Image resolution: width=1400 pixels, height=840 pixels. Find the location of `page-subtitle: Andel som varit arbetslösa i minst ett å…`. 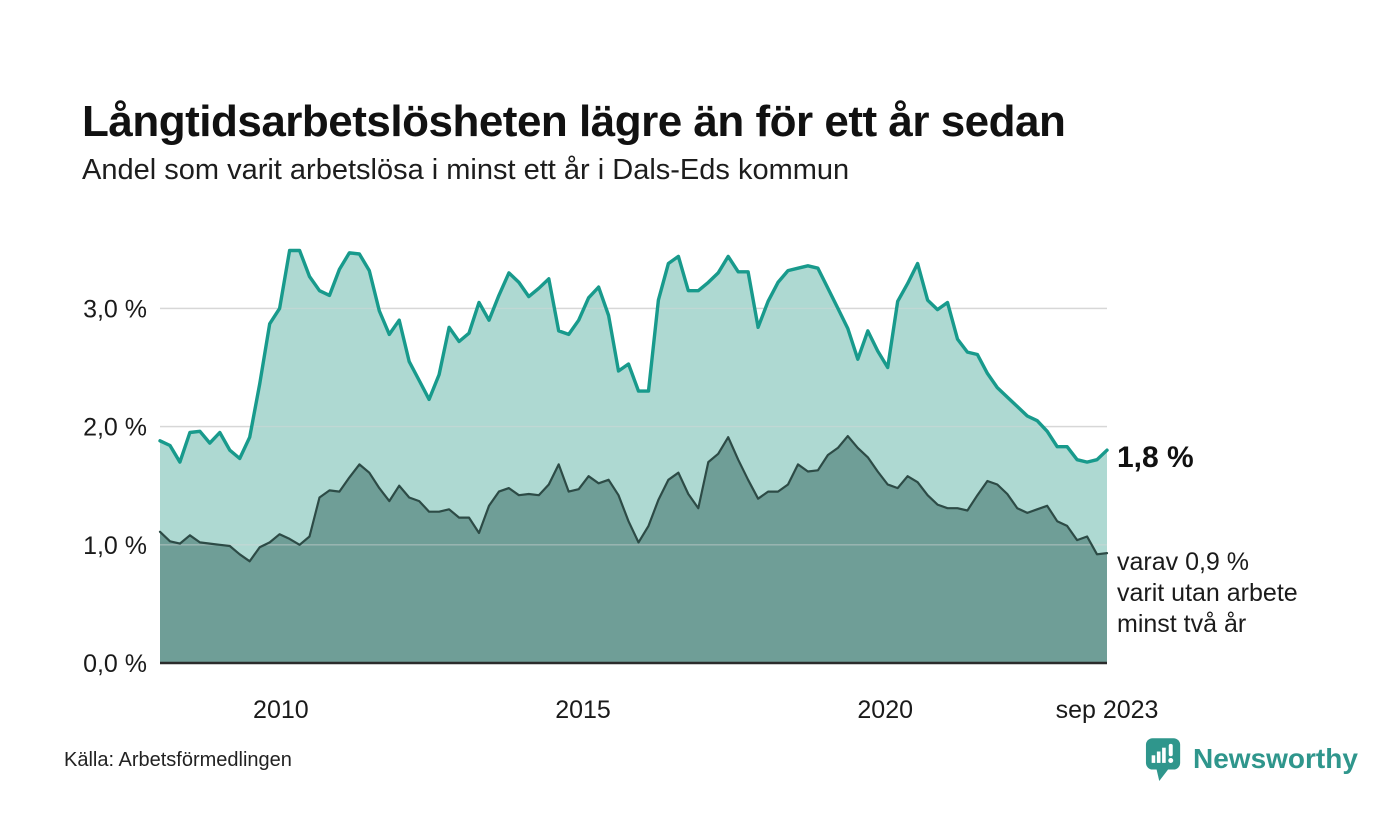

page-subtitle: Andel som varit arbetslösa i minst ett å… is located at coordinates (466, 170).